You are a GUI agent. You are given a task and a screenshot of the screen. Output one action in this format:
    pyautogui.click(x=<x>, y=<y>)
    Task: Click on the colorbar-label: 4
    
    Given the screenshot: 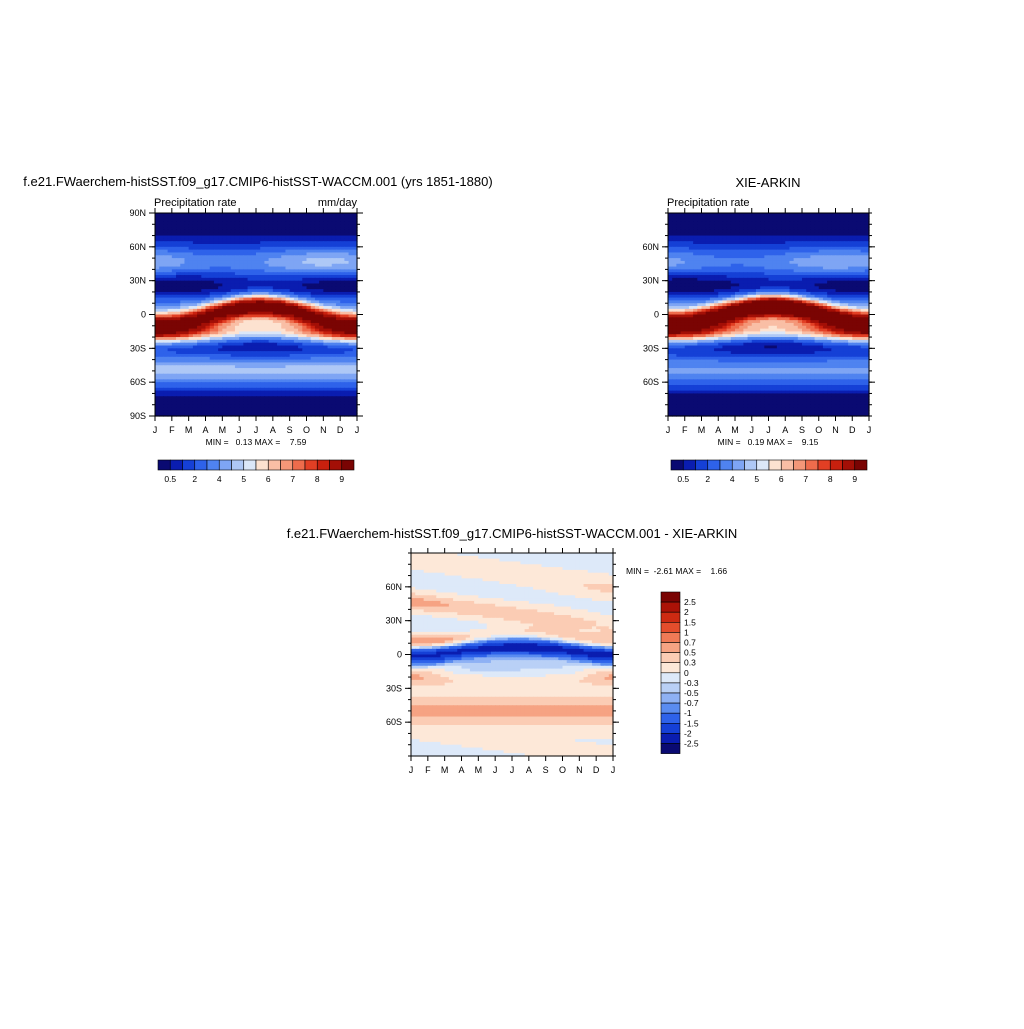 What is the action you would take?
    pyautogui.click(x=219, y=479)
    